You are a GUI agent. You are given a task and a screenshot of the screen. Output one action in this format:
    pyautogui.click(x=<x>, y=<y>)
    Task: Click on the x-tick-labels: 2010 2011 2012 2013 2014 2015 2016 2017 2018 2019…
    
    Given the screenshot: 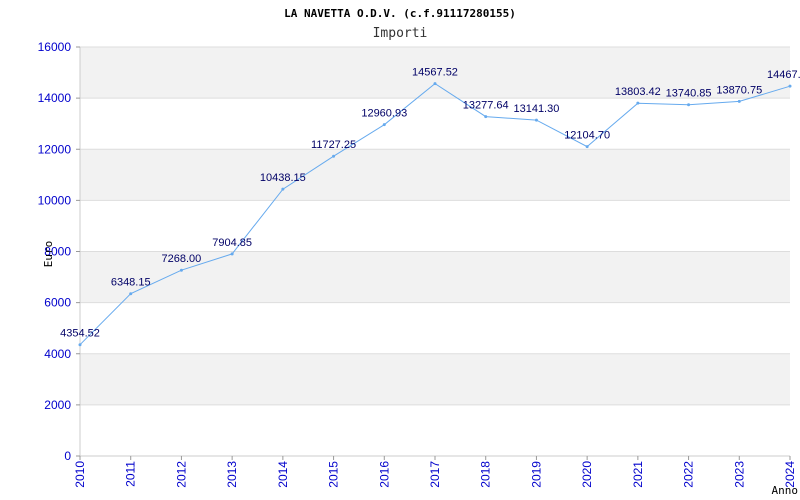 What is the action you would take?
    pyautogui.click(x=435, y=472)
    